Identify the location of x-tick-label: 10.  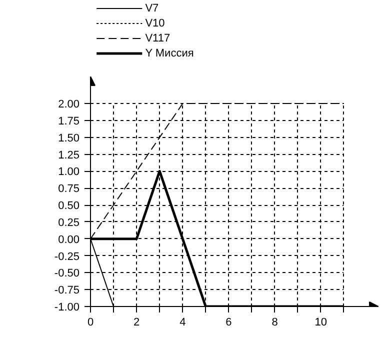
(321, 322).